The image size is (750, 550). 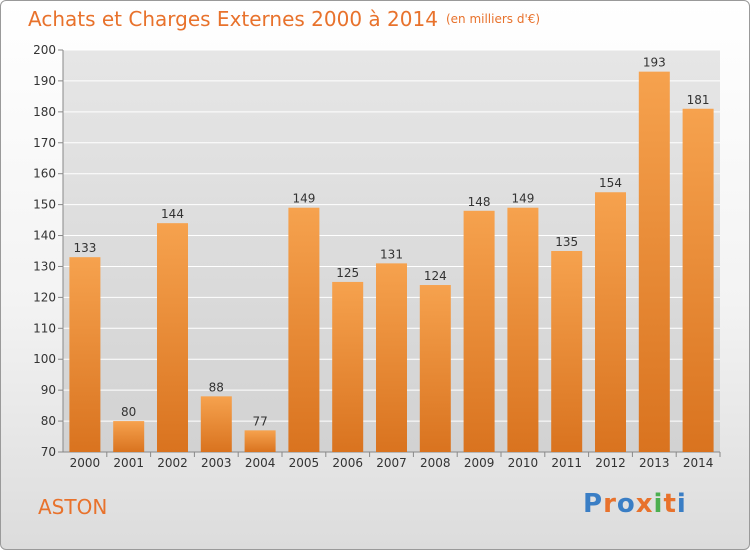 I want to click on logo-letter: P, so click(x=593, y=504).